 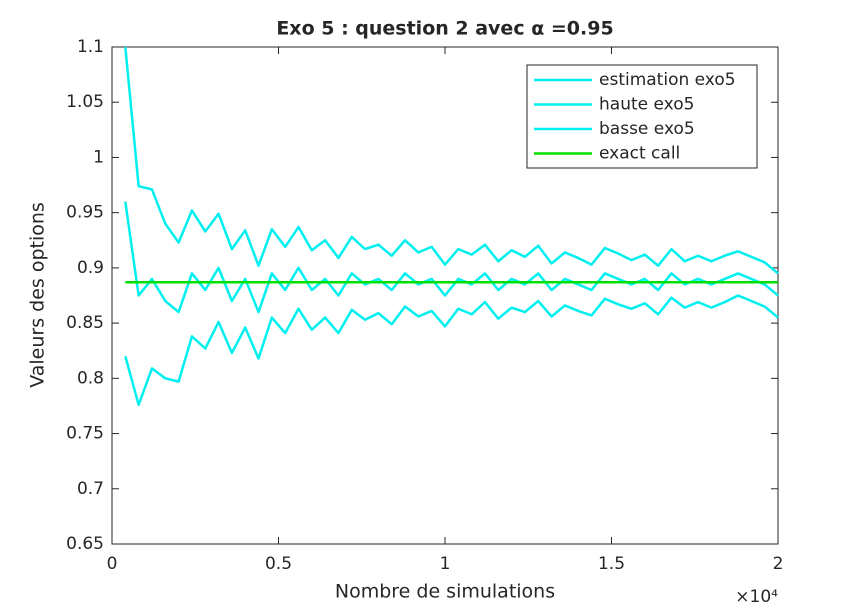 What do you see at coordinates (90, 489) in the screenshot?
I see `y-tick-label: 0.7` at bounding box center [90, 489].